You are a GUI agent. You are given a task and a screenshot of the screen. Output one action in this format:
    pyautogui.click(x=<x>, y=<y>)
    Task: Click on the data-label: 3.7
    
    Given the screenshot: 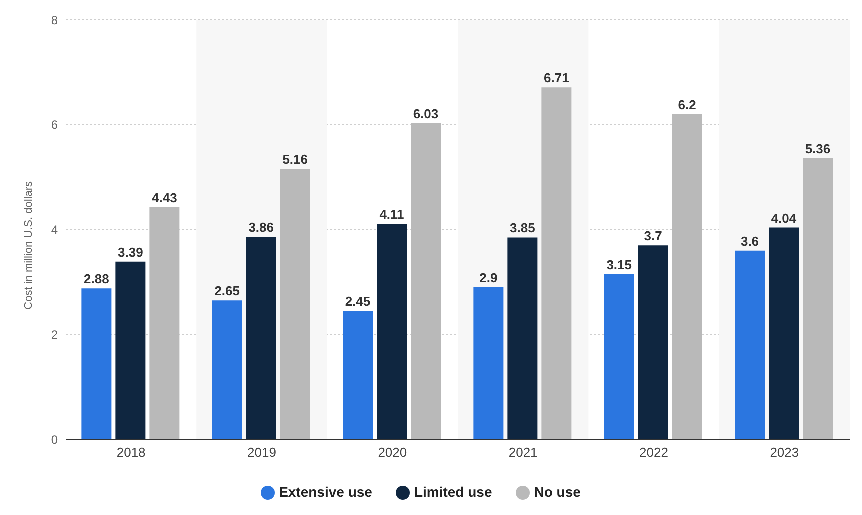 What is the action you would take?
    pyautogui.click(x=653, y=236)
    